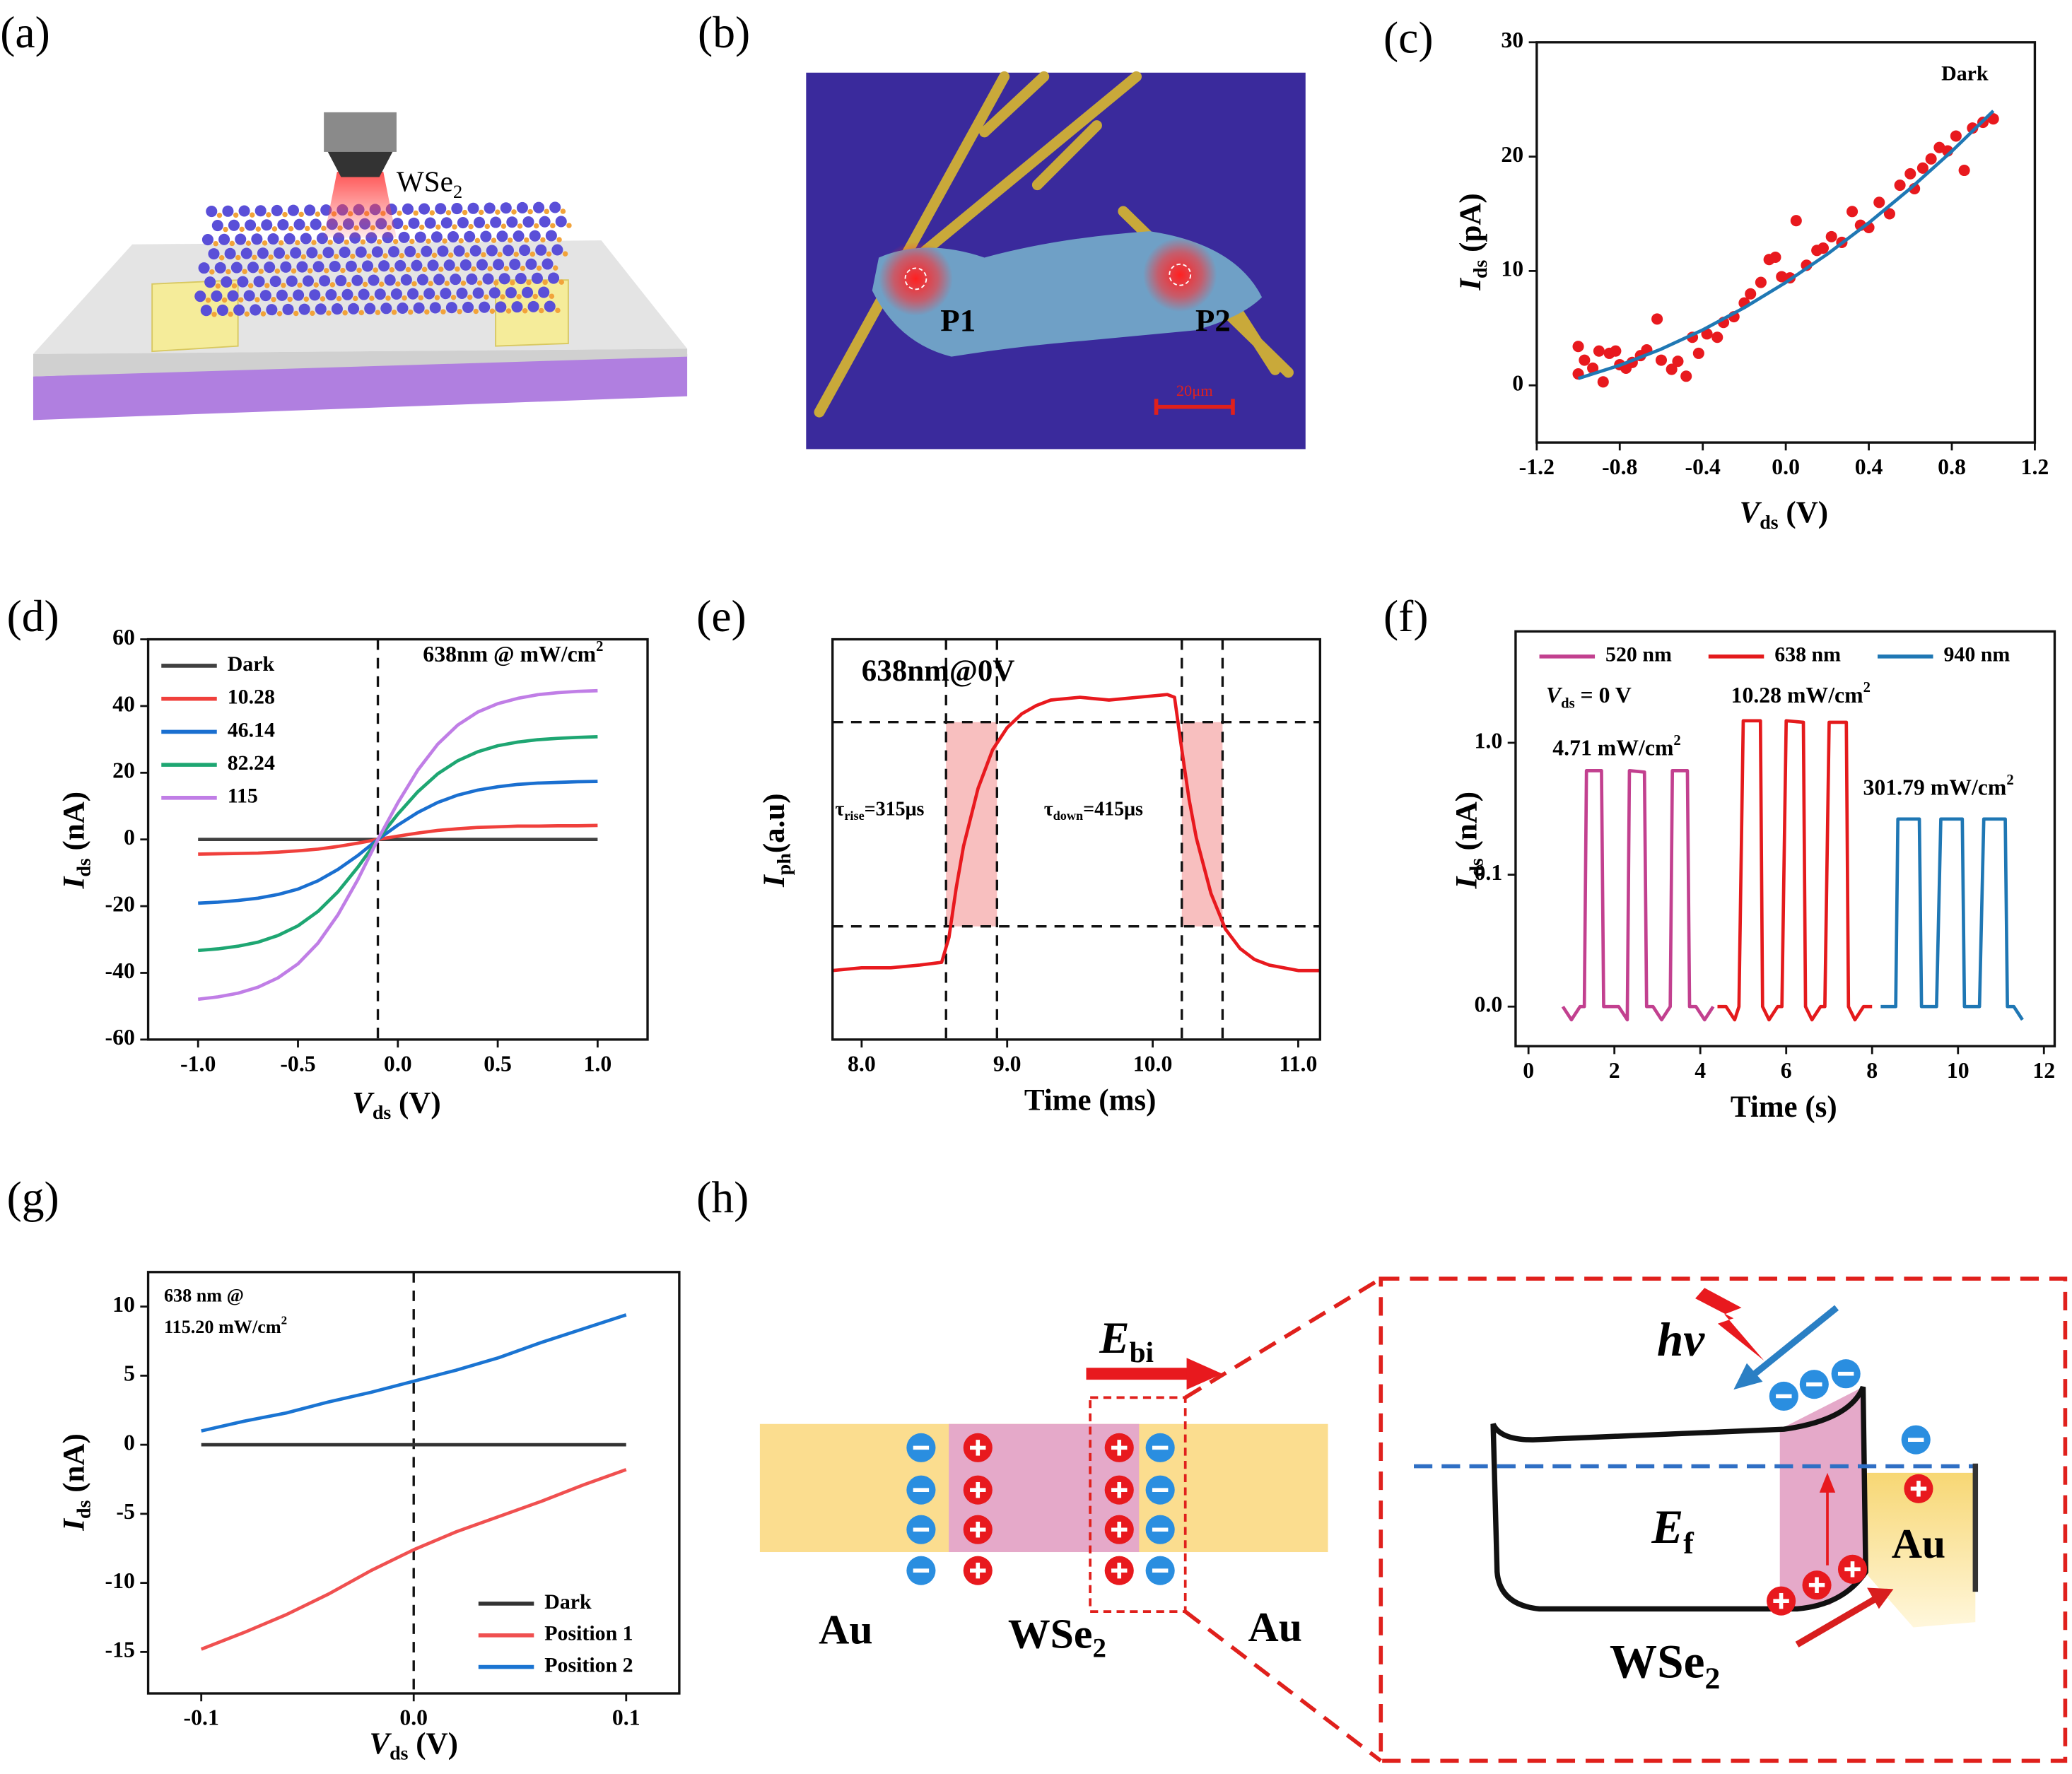 This screenshot has width=2072, height=1774. Describe the element at coordinates (398, 839) in the screenshot. I see `data-line` at that location.